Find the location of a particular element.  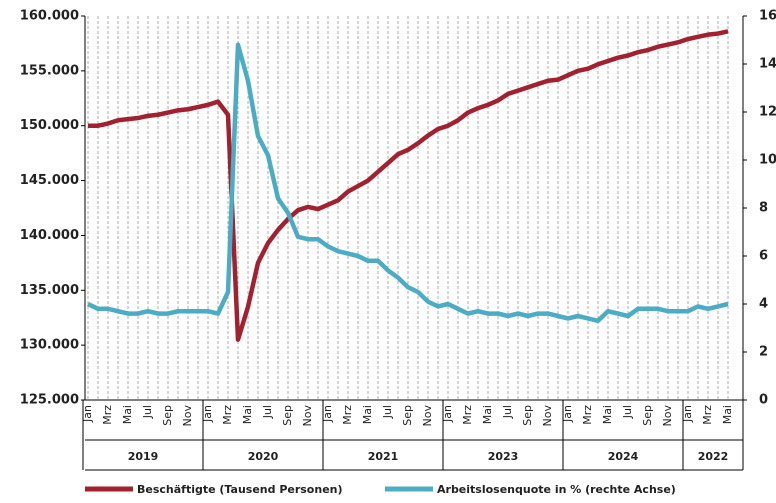

y2-tick-label: 2 is located at coordinates (763, 352).